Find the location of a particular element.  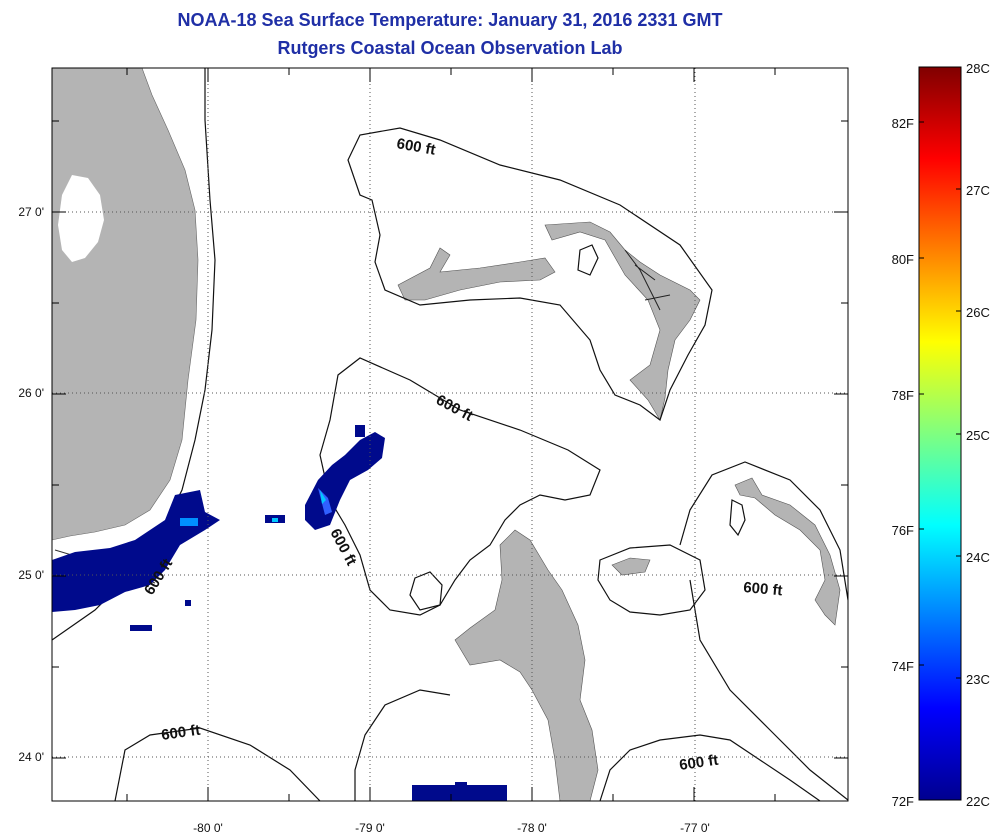

colorbar-celsius-label: 22C is located at coordinates (978, 801).